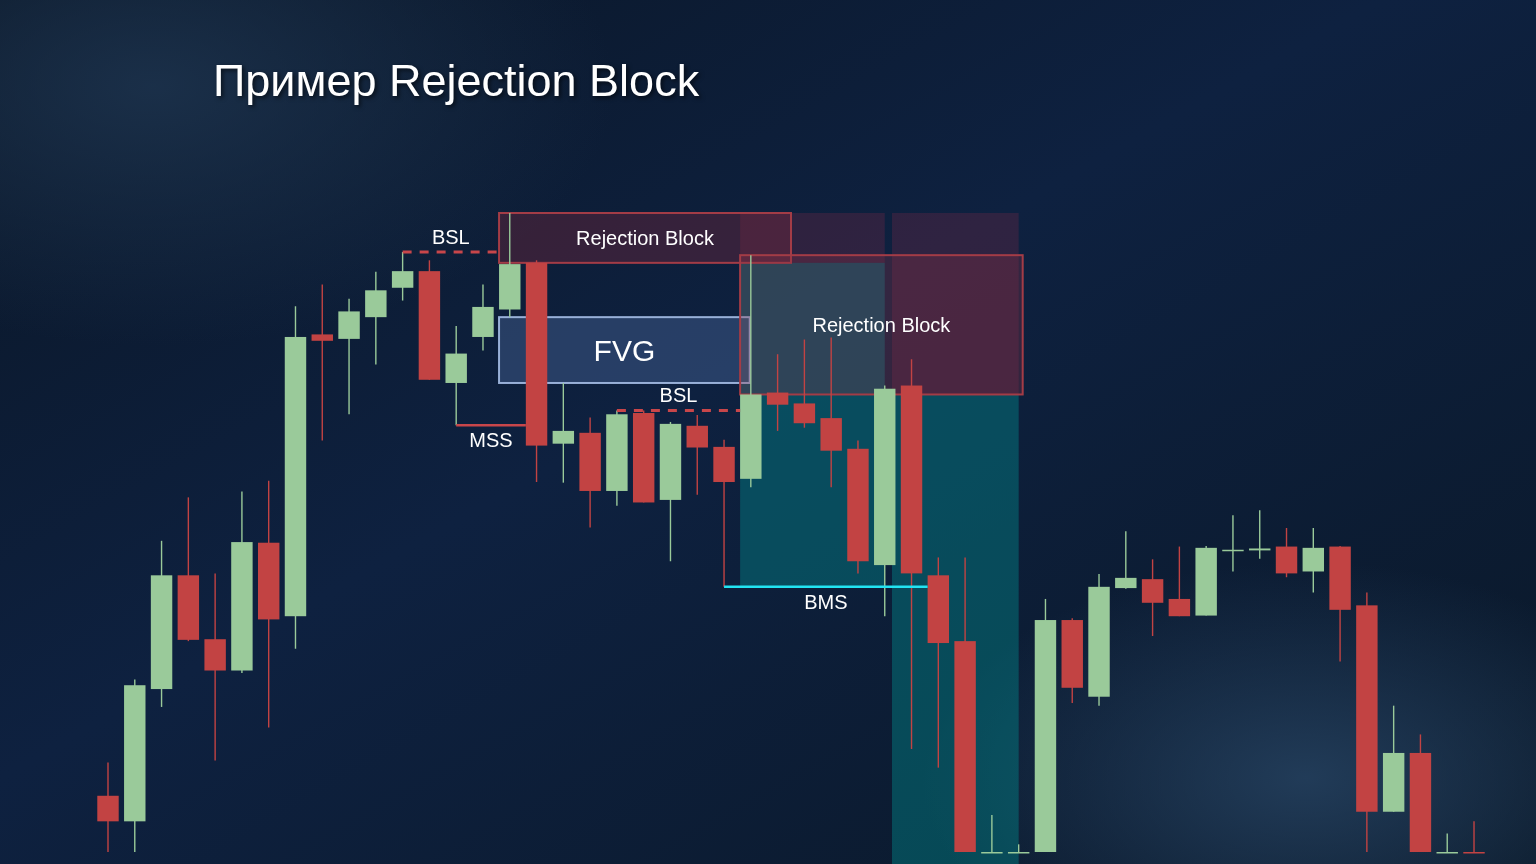  What do you see at coordinates (624, 350) in the screenshot?
I see `annotation: FVG` at bounding box center [624, 350].